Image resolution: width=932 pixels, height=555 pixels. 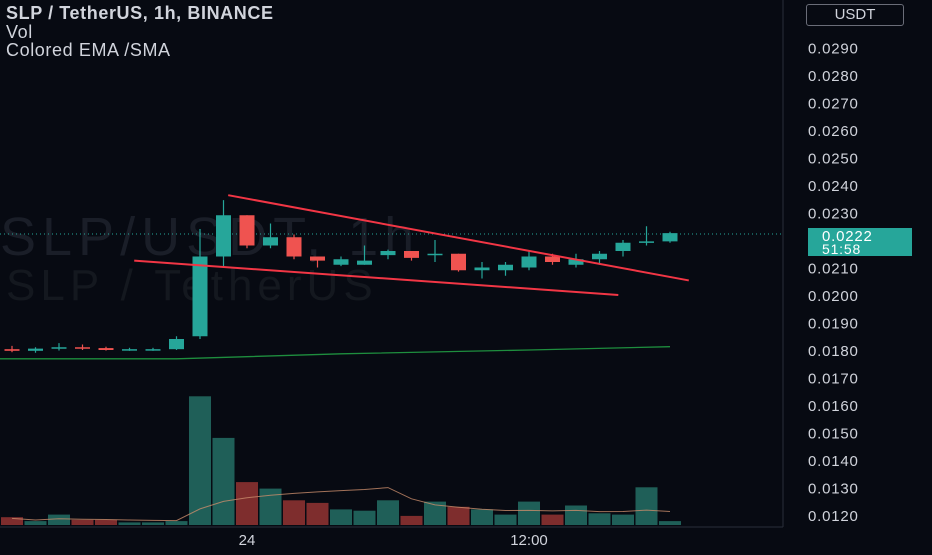 I want to click on time-tick-label: 12:00, so click(x=529, y=540).